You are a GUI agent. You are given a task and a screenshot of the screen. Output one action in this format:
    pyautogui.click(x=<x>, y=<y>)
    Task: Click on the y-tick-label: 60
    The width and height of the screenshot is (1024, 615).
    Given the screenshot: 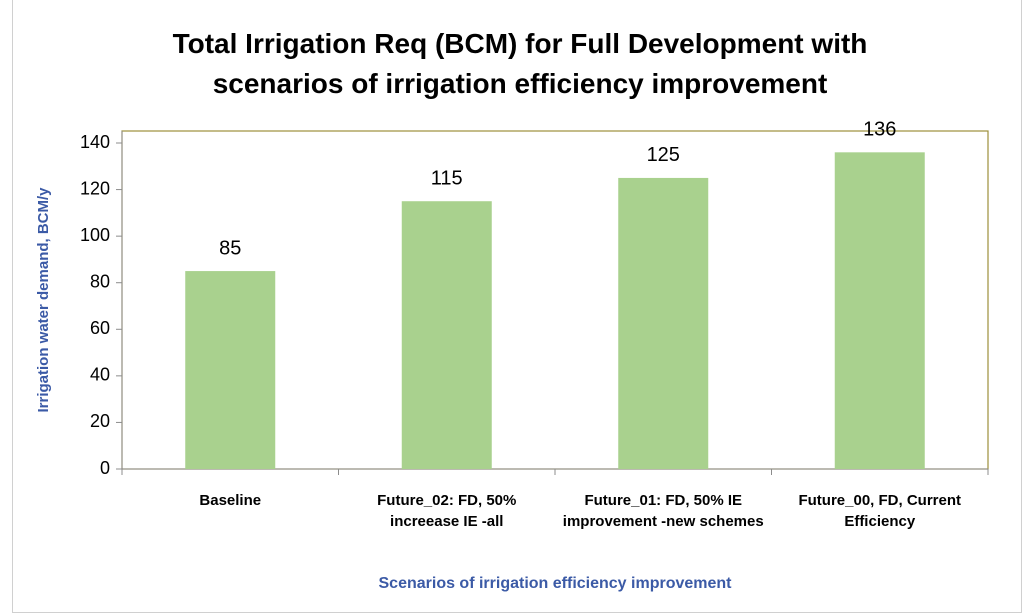 What is the action you would take?
    pyautogui.click(x=100, y=328)
    